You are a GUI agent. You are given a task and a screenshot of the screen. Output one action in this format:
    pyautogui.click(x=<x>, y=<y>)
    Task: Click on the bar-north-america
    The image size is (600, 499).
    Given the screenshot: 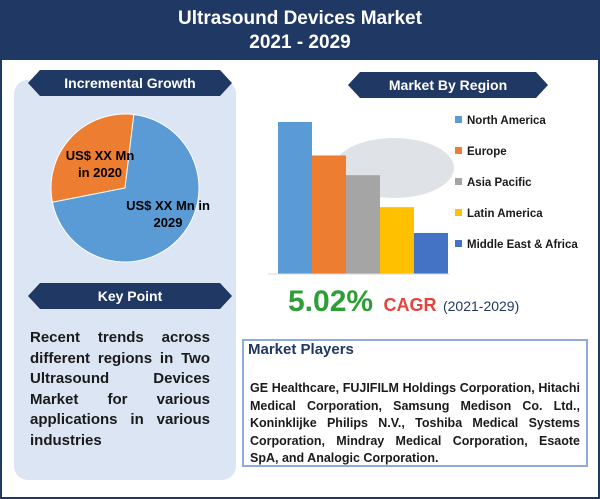 What is the action you would take?
    pyautogui.click(x=295, y=198)
    